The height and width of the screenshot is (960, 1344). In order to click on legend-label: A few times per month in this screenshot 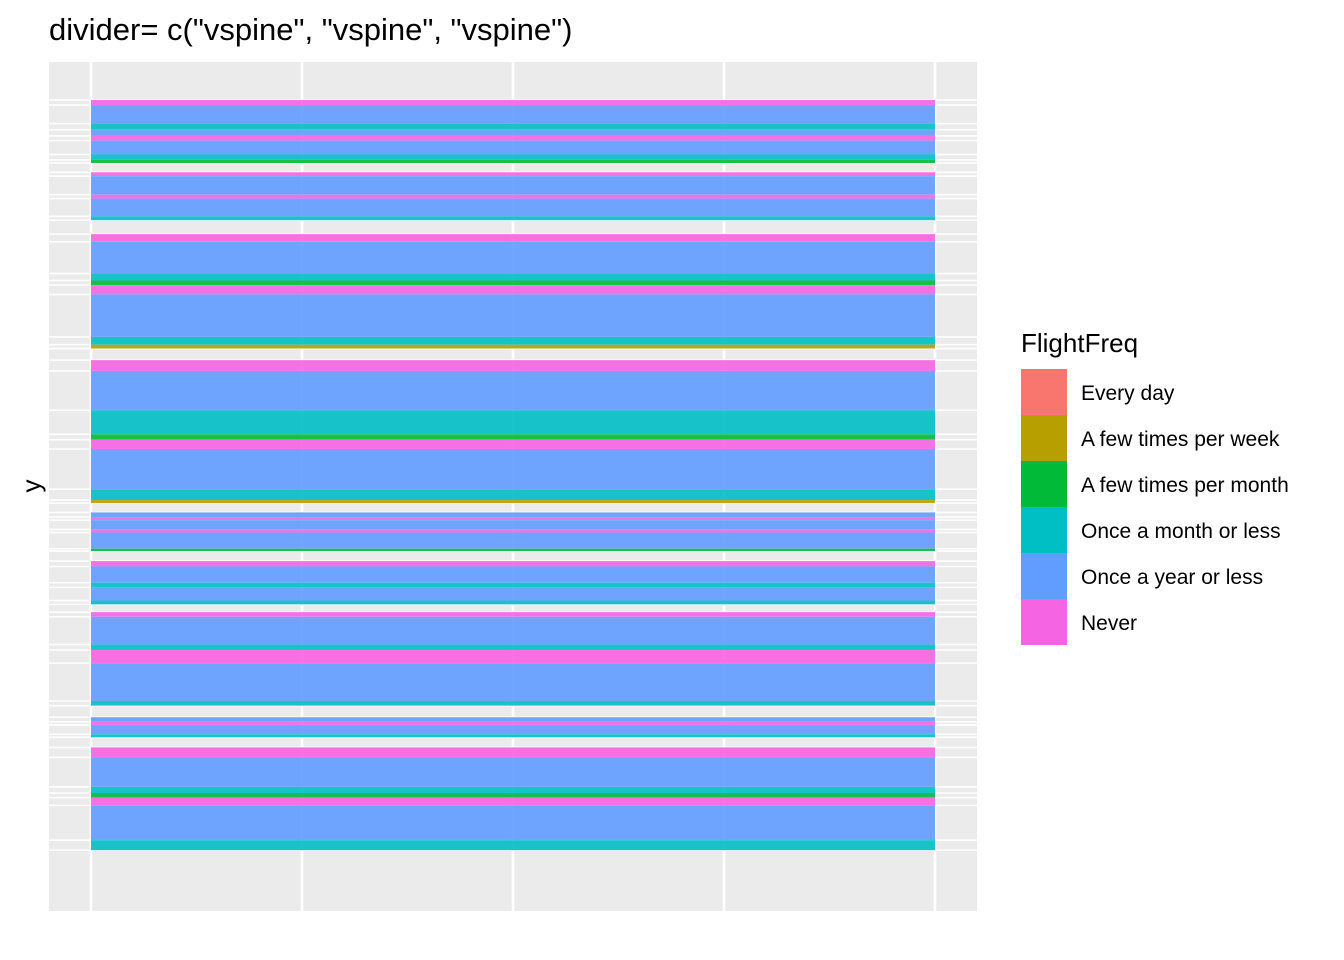, I will do `click(1185, 485)`.